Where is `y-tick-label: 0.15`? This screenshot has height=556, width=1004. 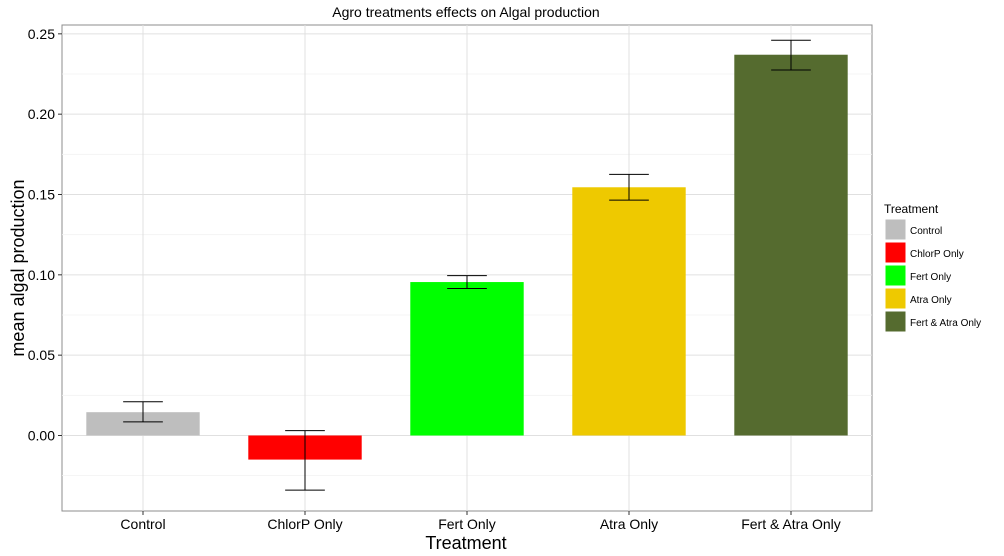 y-tick-label: 0.15 is located at coordinates (41, 194).